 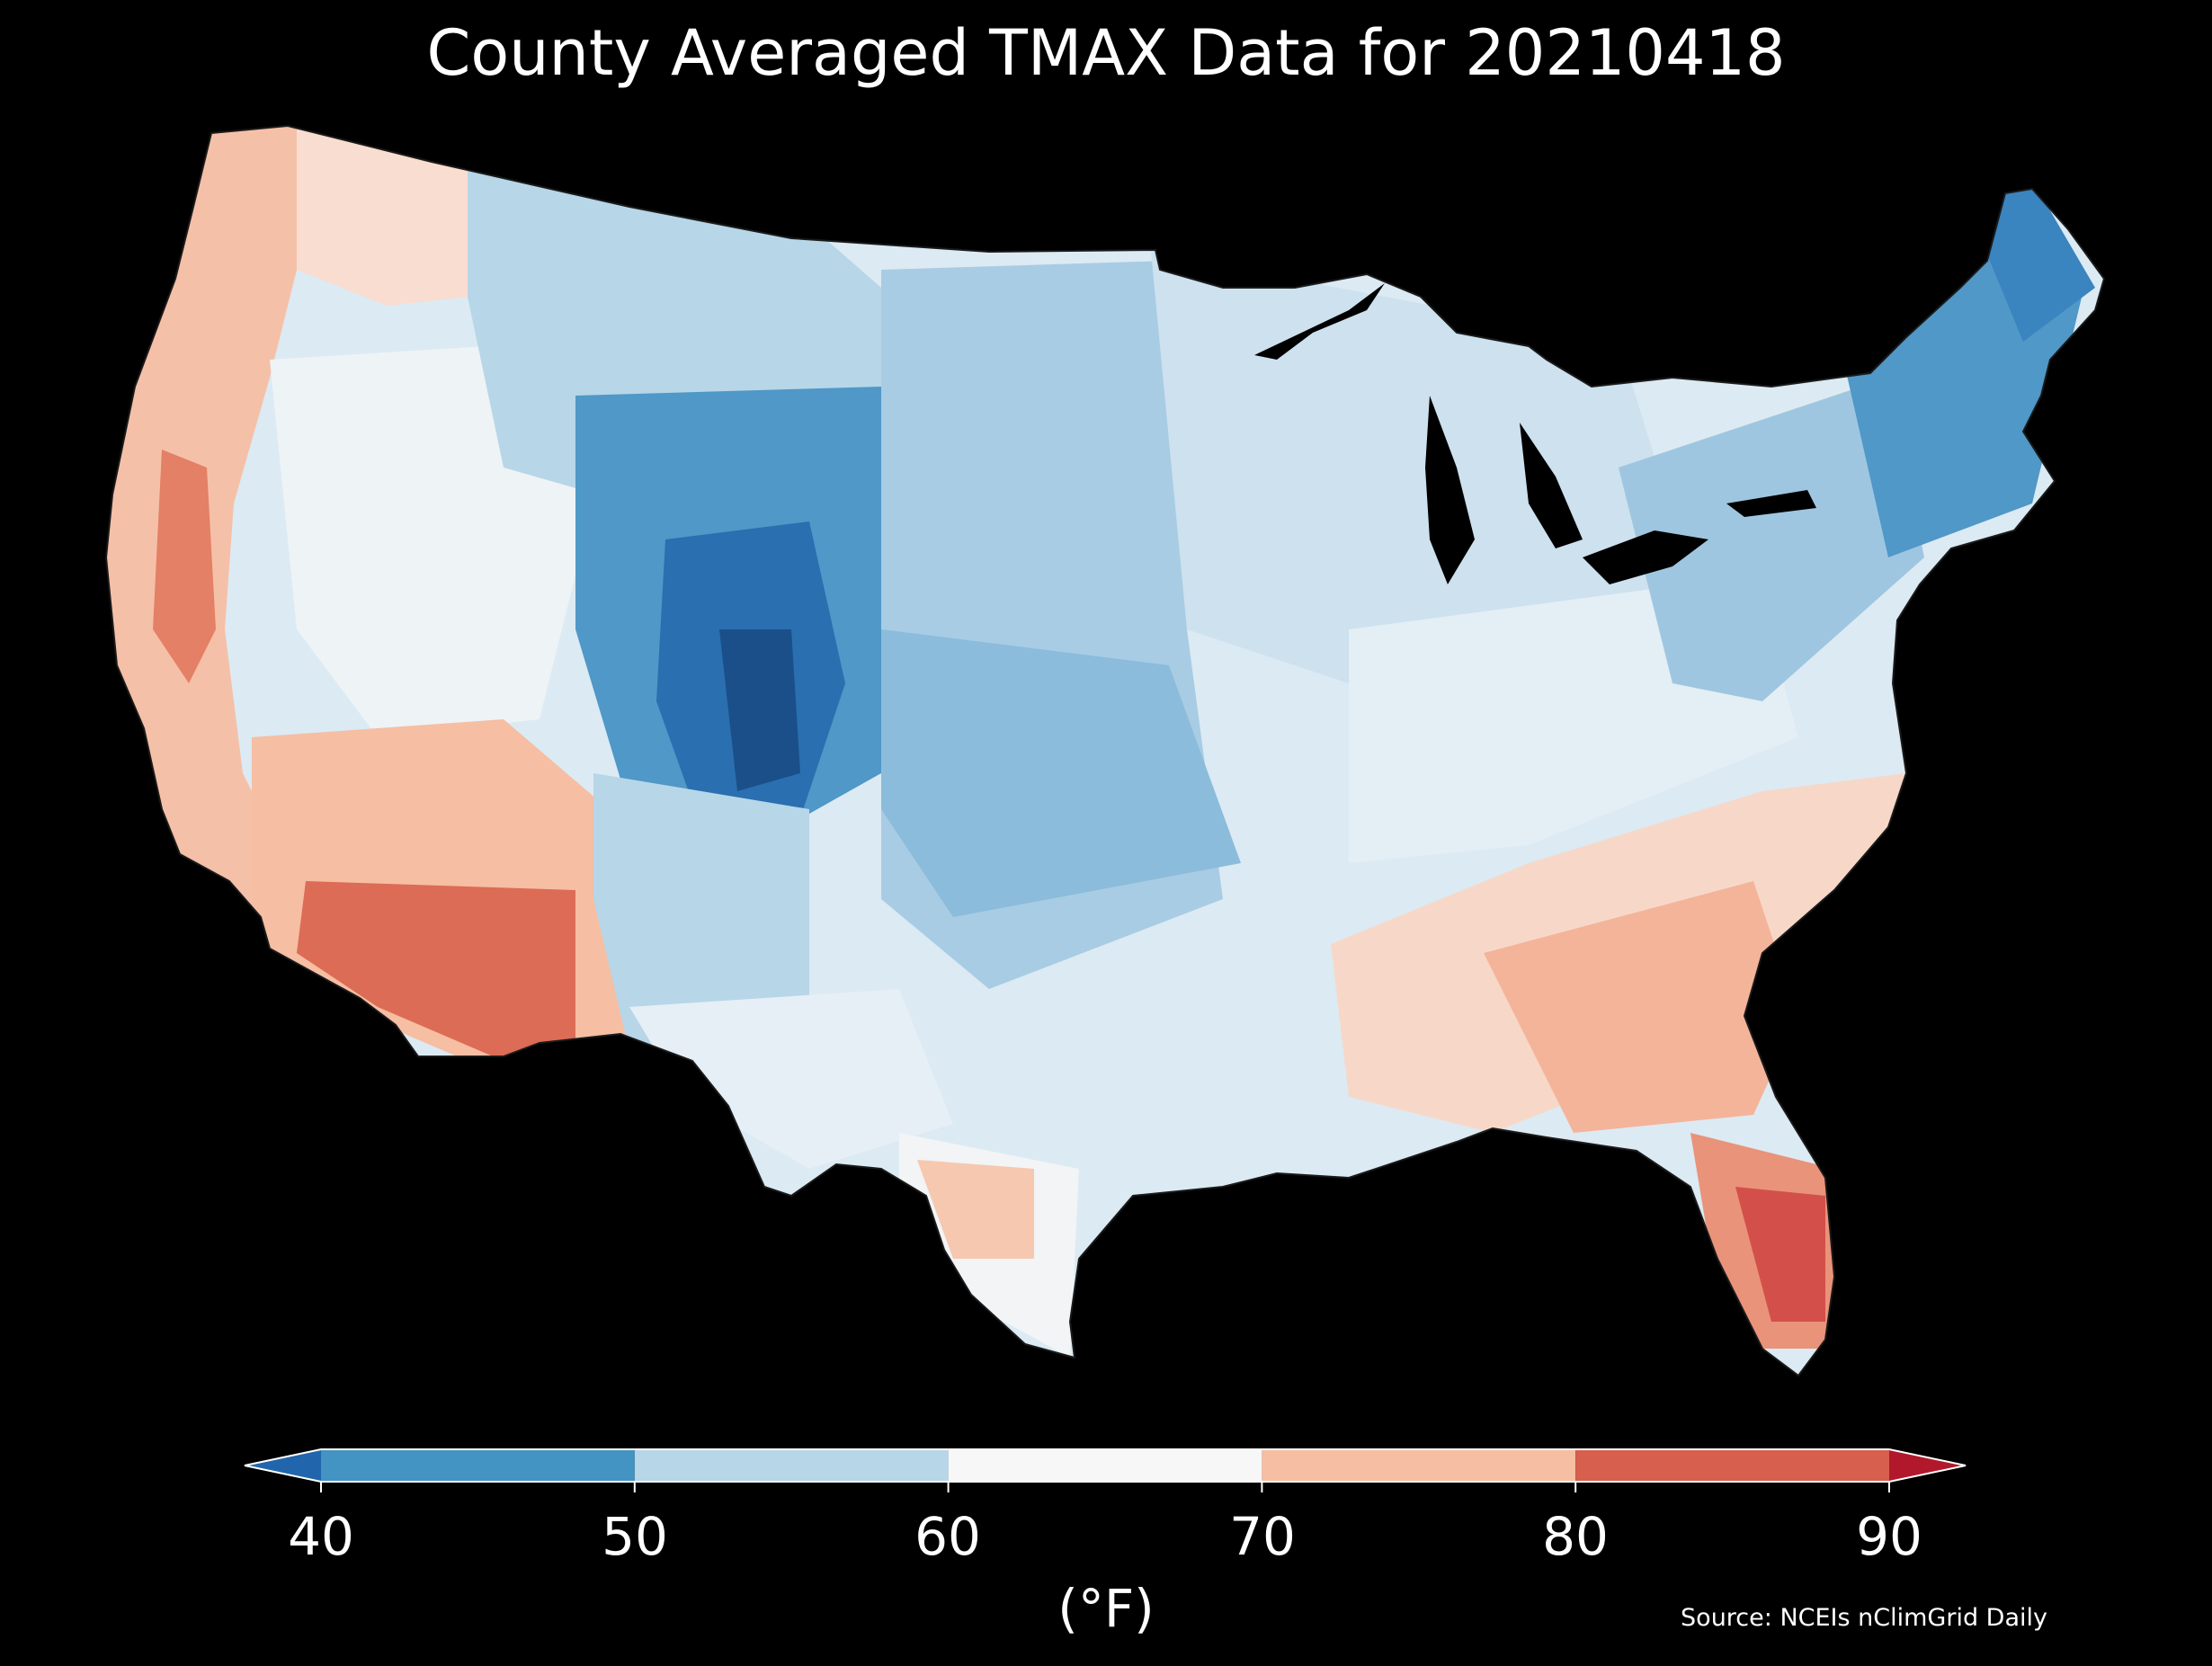 I want to click on region-southern-rockies, so click(x=701, y=912).